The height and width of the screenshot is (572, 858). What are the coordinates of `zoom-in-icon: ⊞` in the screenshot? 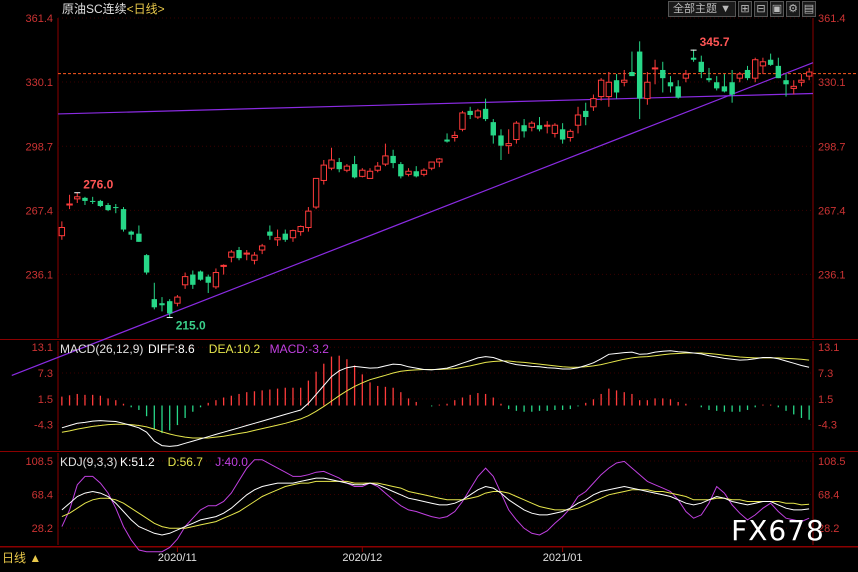 It's located at (745, 9).